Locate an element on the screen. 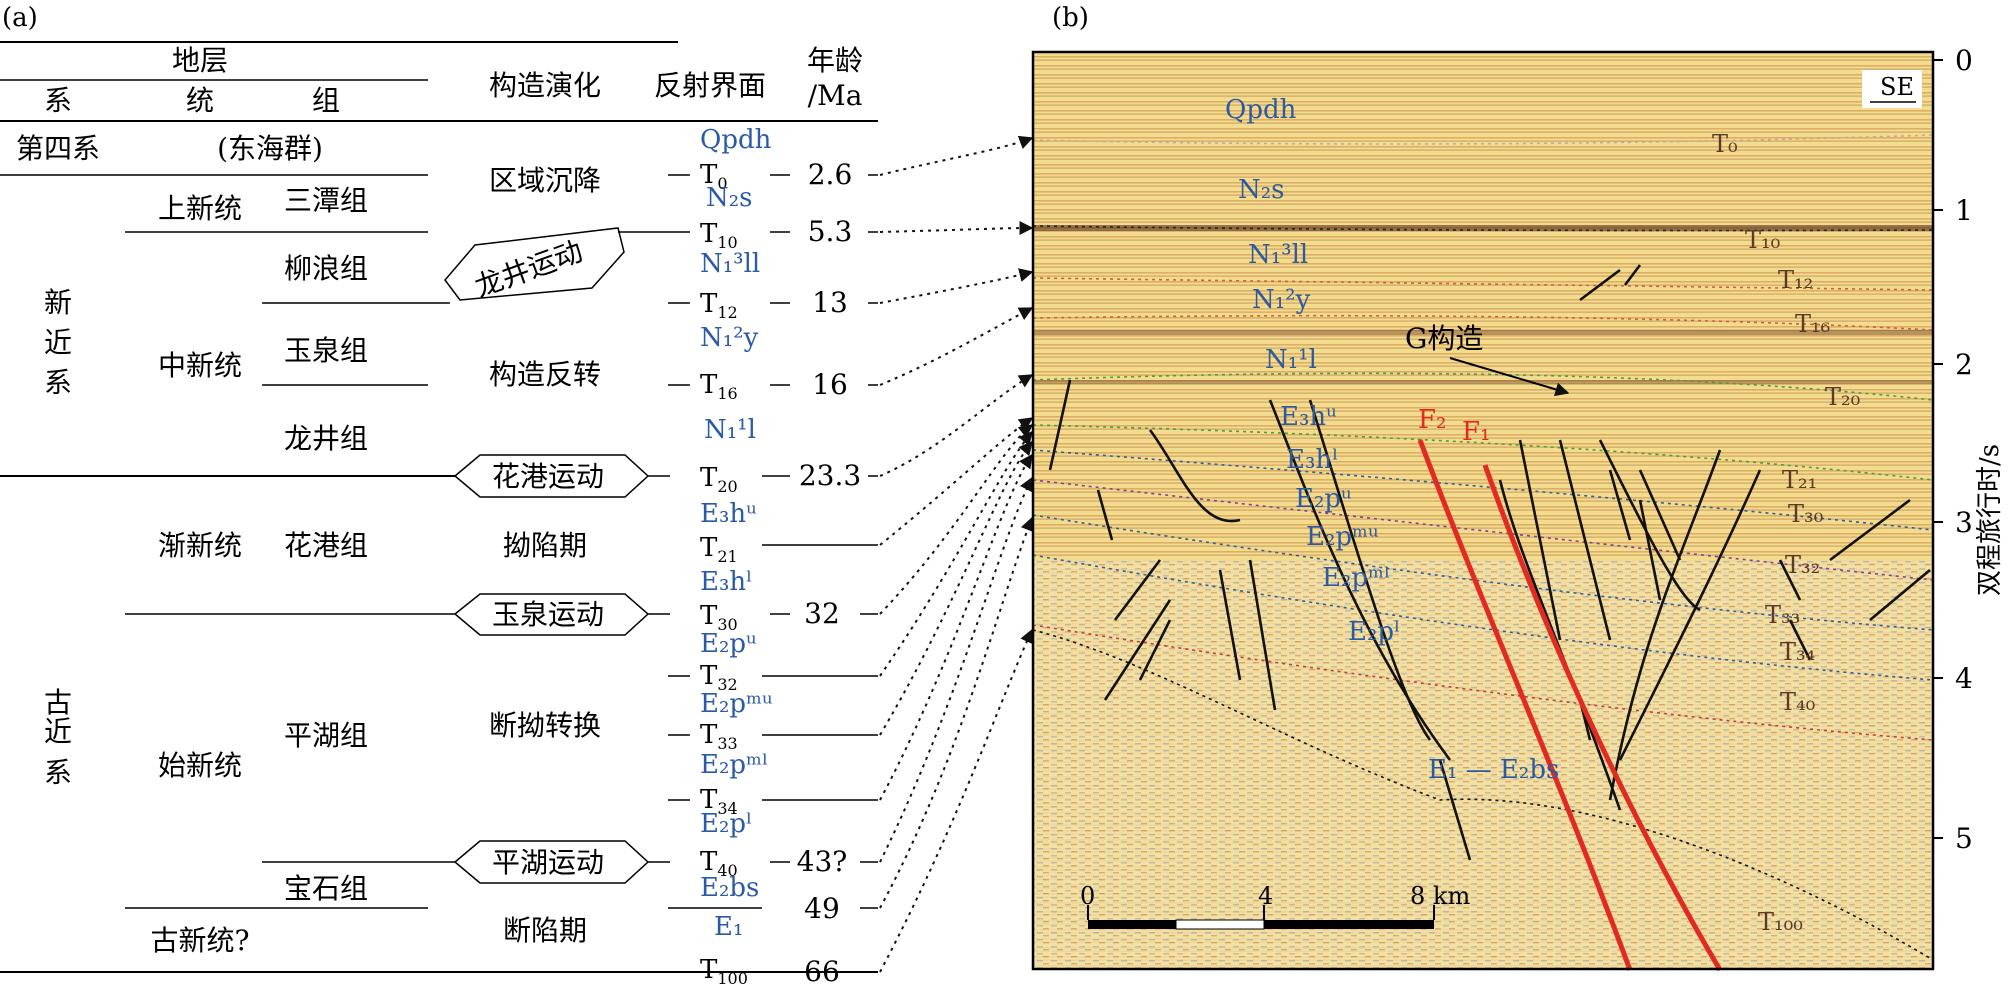 The height and width of the screenshot is (990, 2011). seis-unit-e3hu: E₃hᵘ is located at coordinates (1308, 417).